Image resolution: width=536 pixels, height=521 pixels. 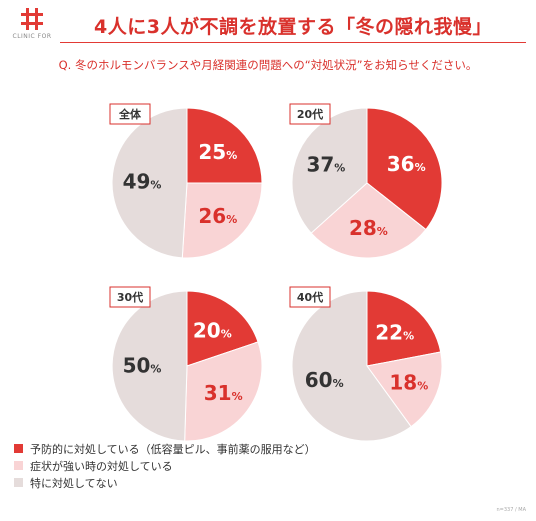 I want to click on legend-label: 予防的に対処している（低容量ピル、事前薬の服用など）, so click(x=173, y=449).